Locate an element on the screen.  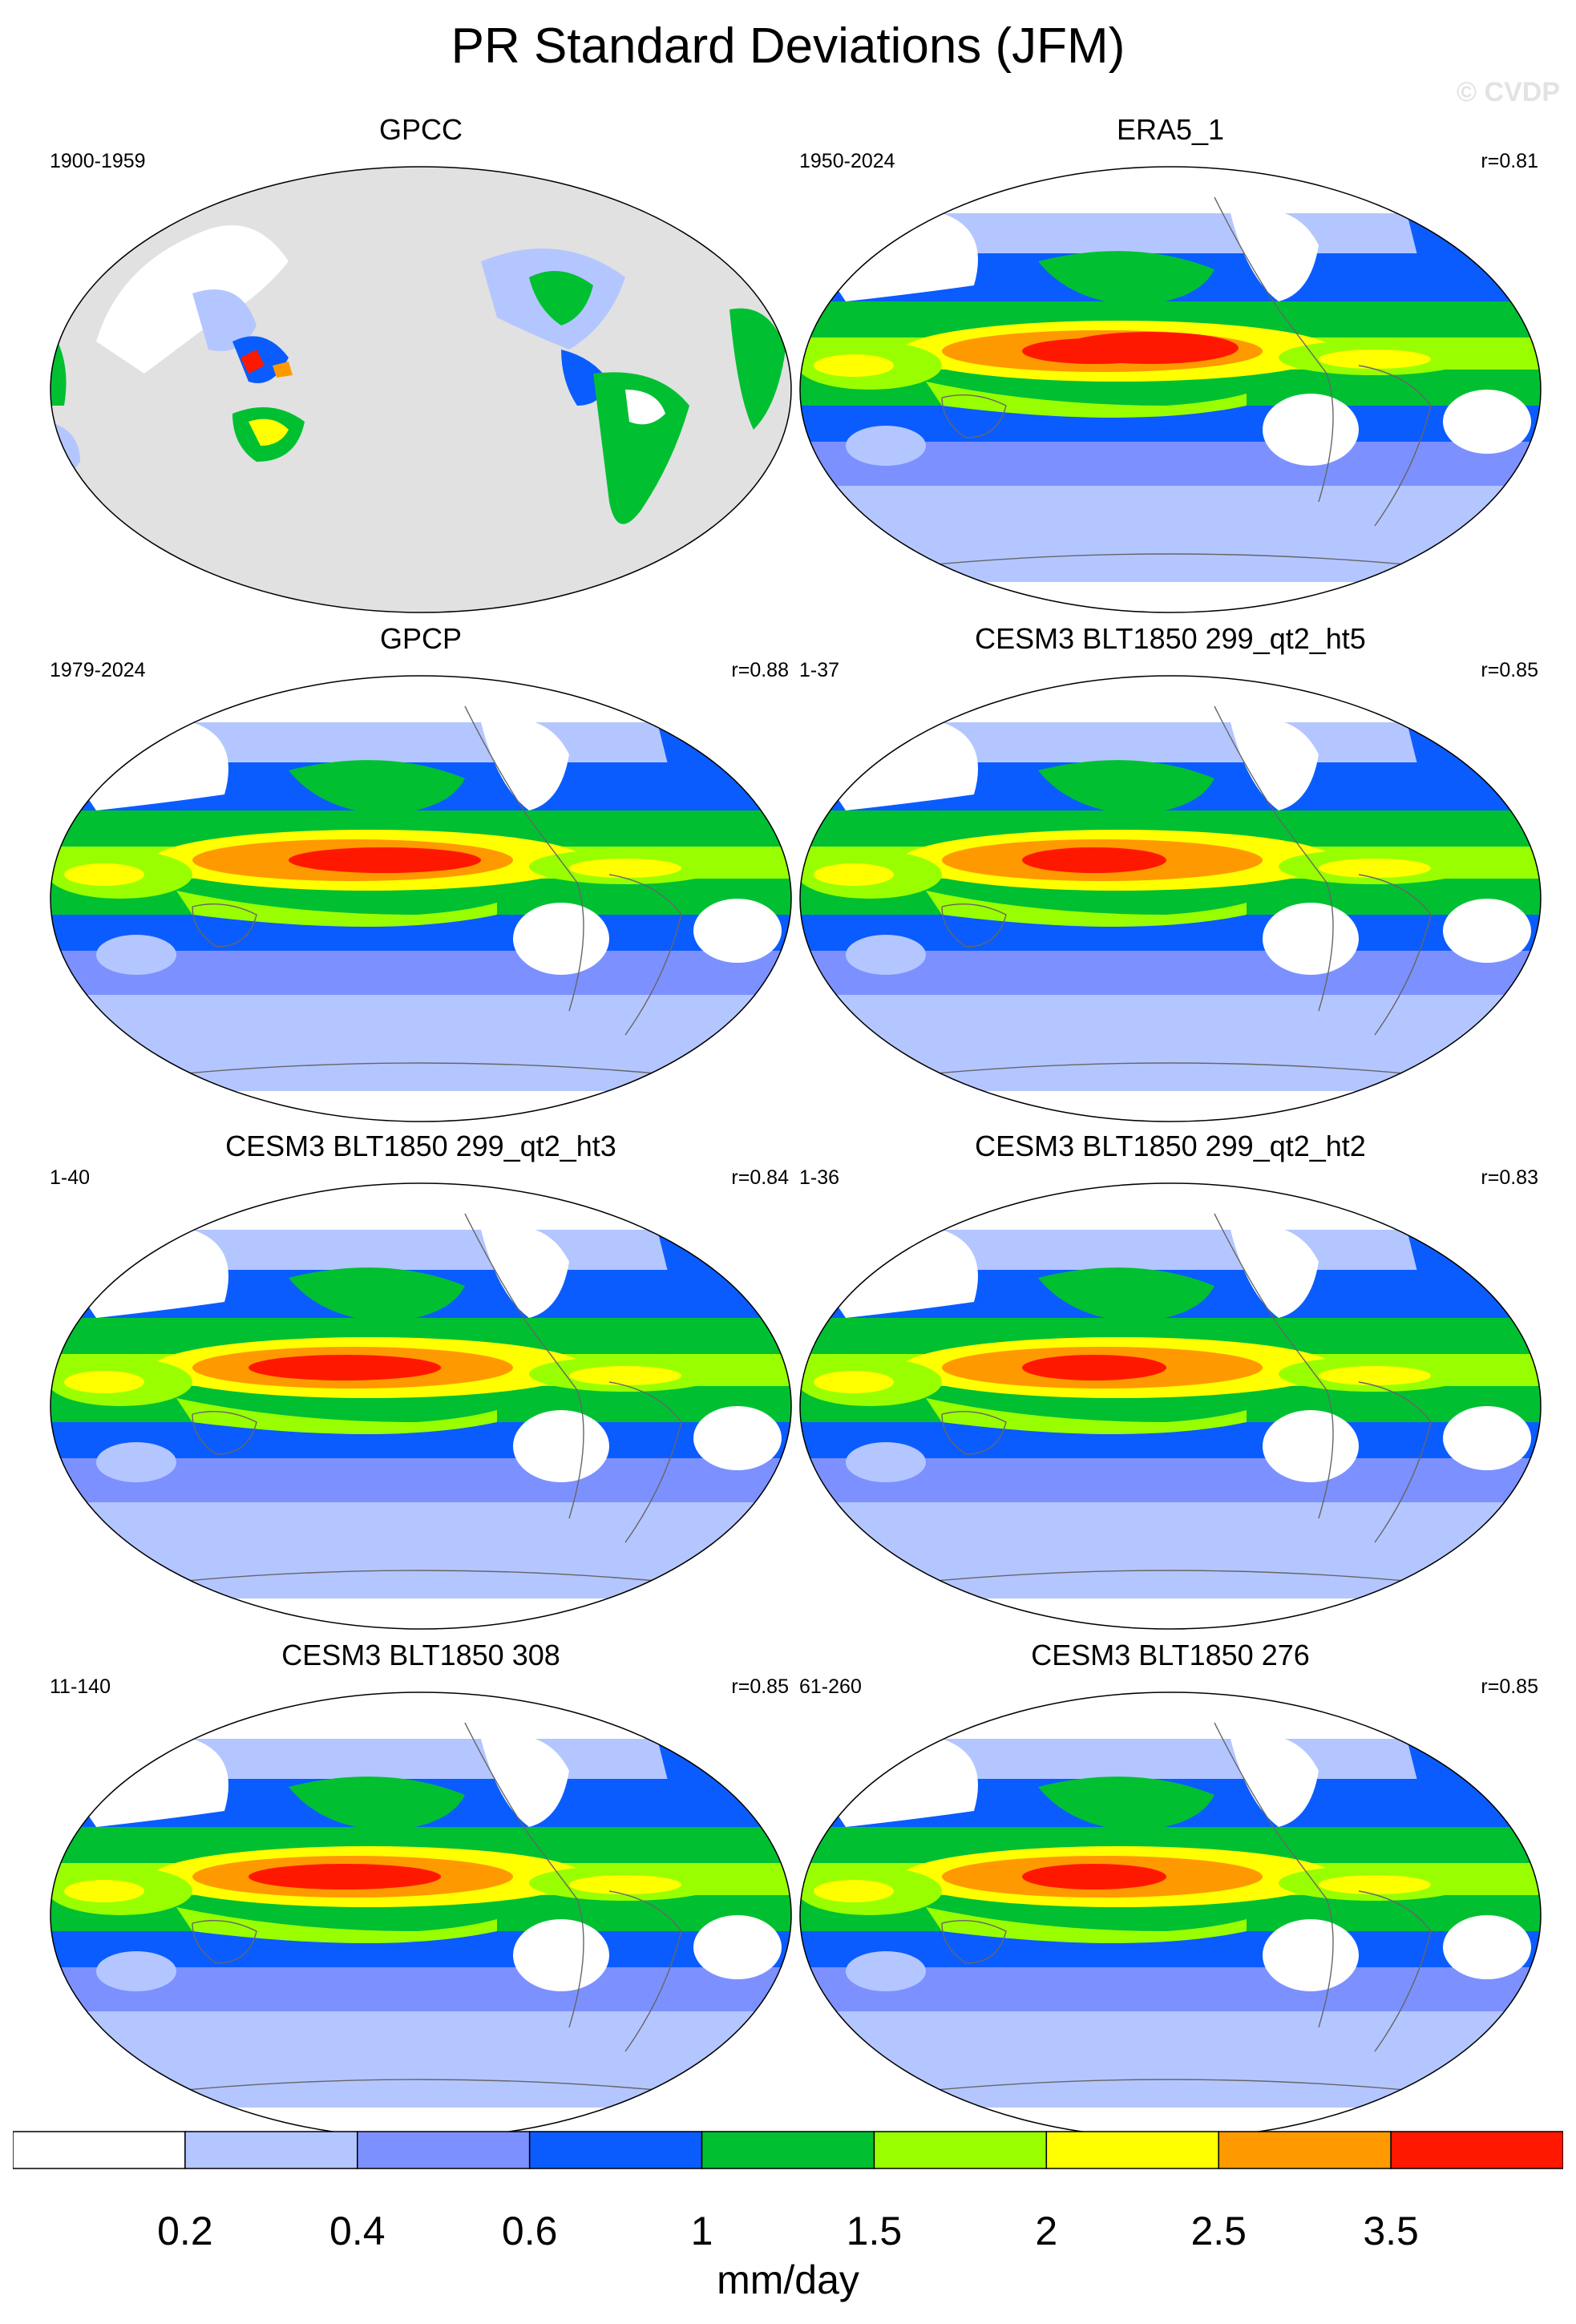
panel-period: 1-37 is located at coordinates (819, 670).